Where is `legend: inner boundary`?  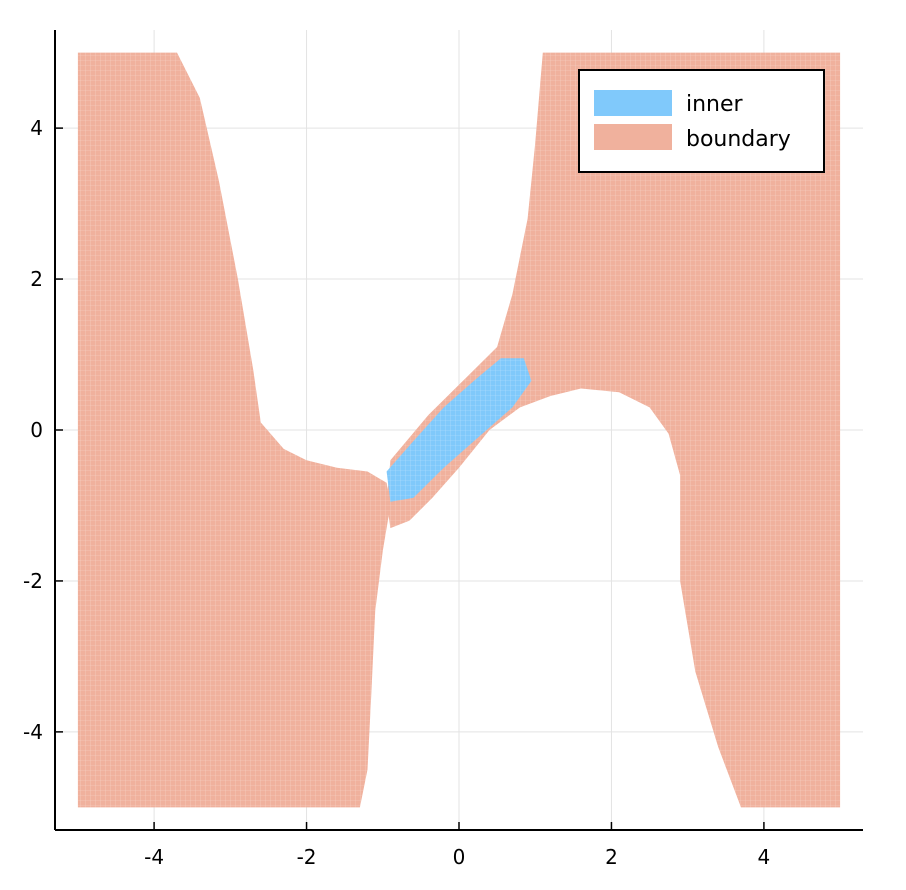 legend: inner boundary is located at coordinates (701, 121).